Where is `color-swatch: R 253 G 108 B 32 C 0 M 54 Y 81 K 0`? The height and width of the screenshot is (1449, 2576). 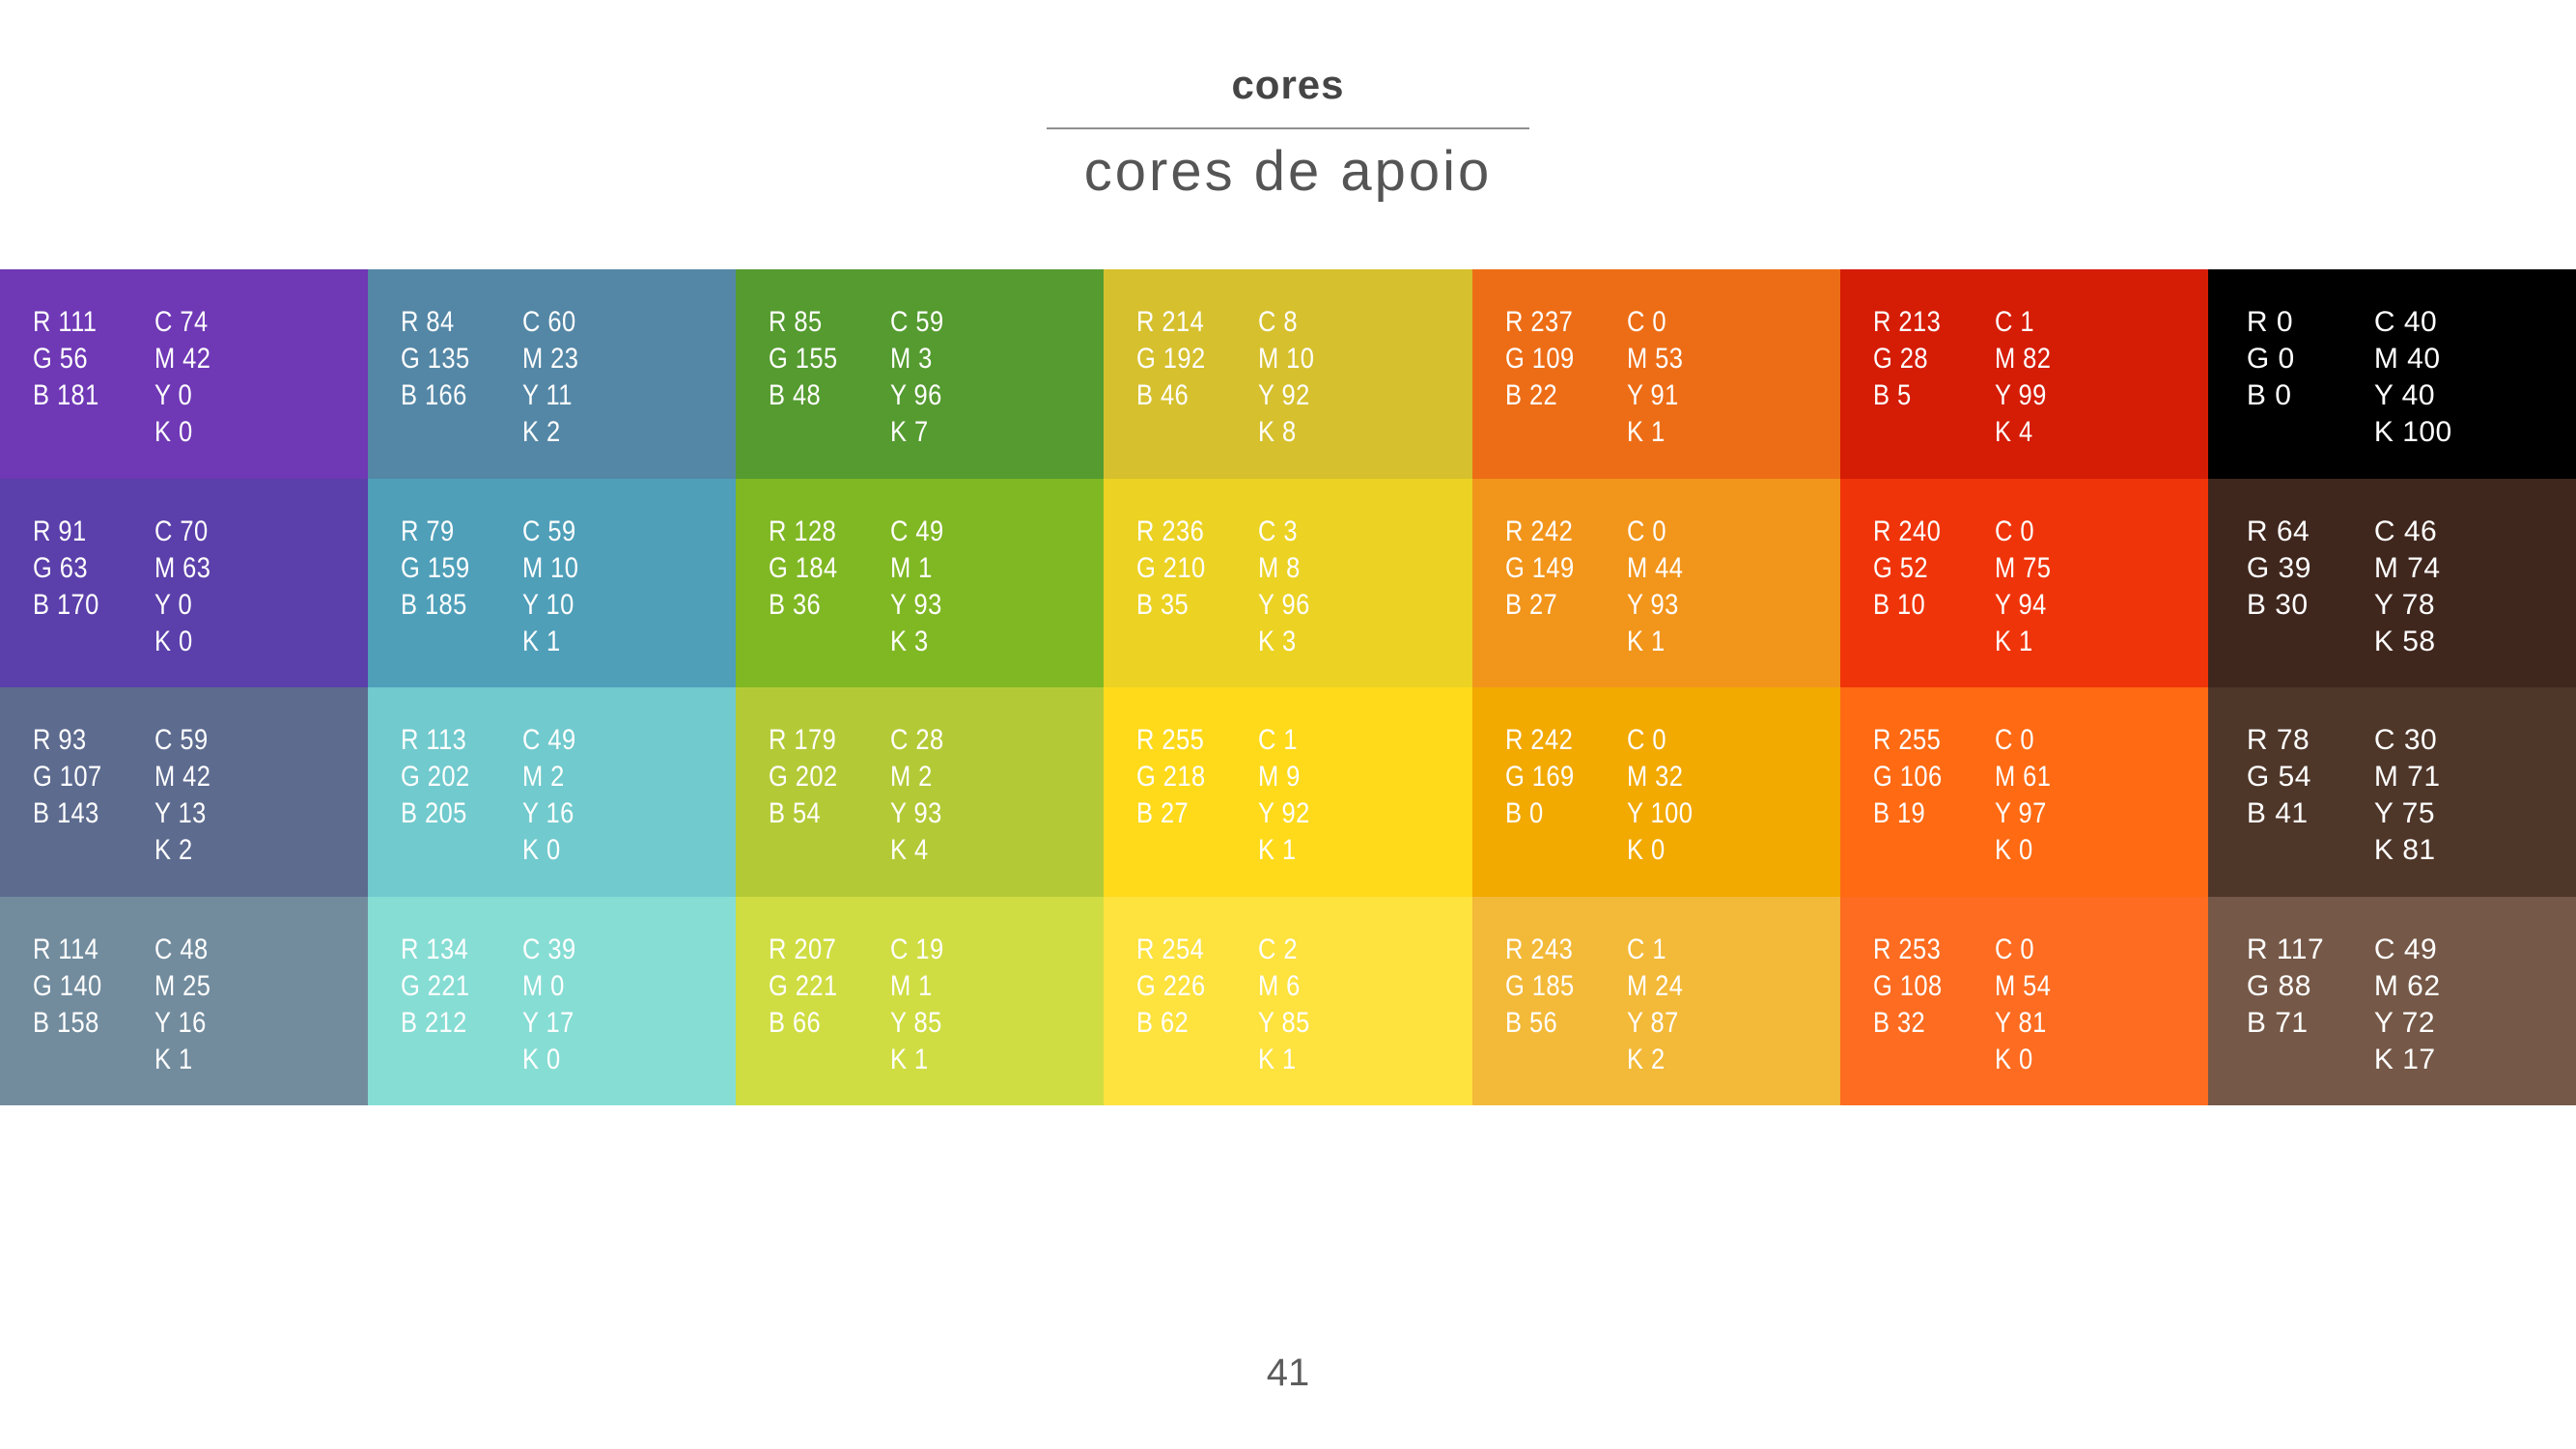 color-swatch: R 253 G 108 B 32 C 0 M 54 Y 81 K 0 is located at coordinates (2024, 1000).